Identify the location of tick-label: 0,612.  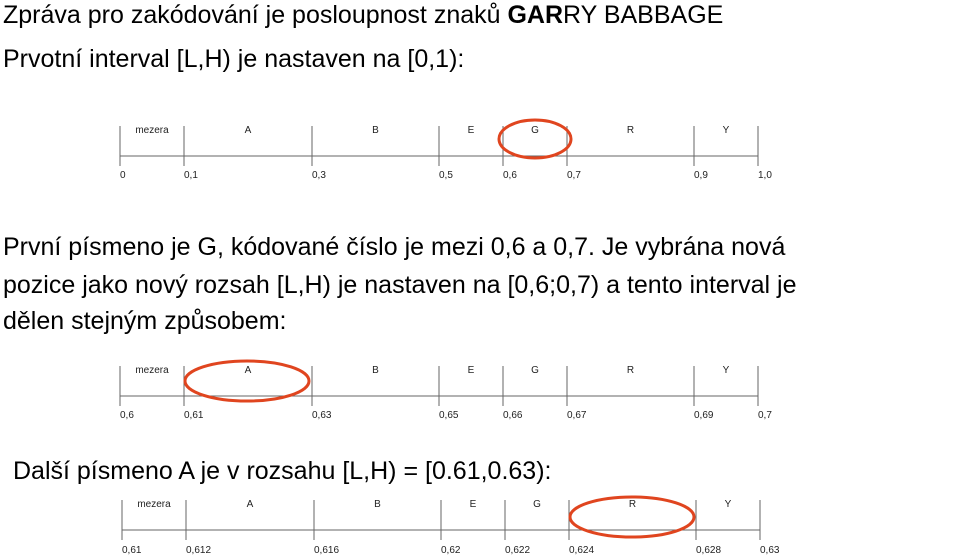
(198, 550).